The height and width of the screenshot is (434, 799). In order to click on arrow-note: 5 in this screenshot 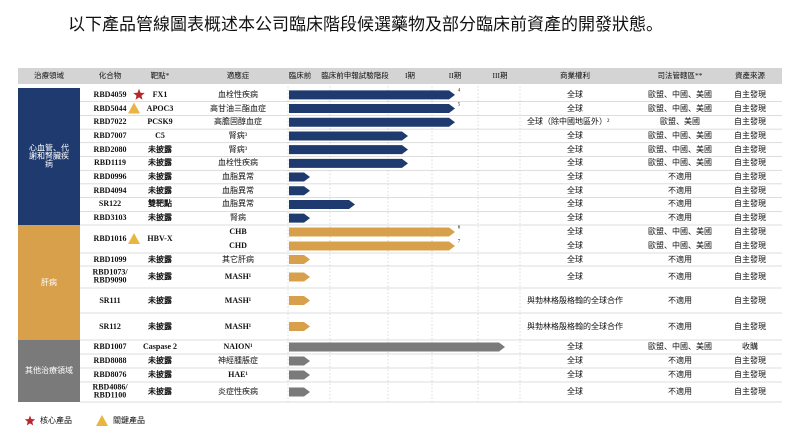, I will do `click(459, 104)`.